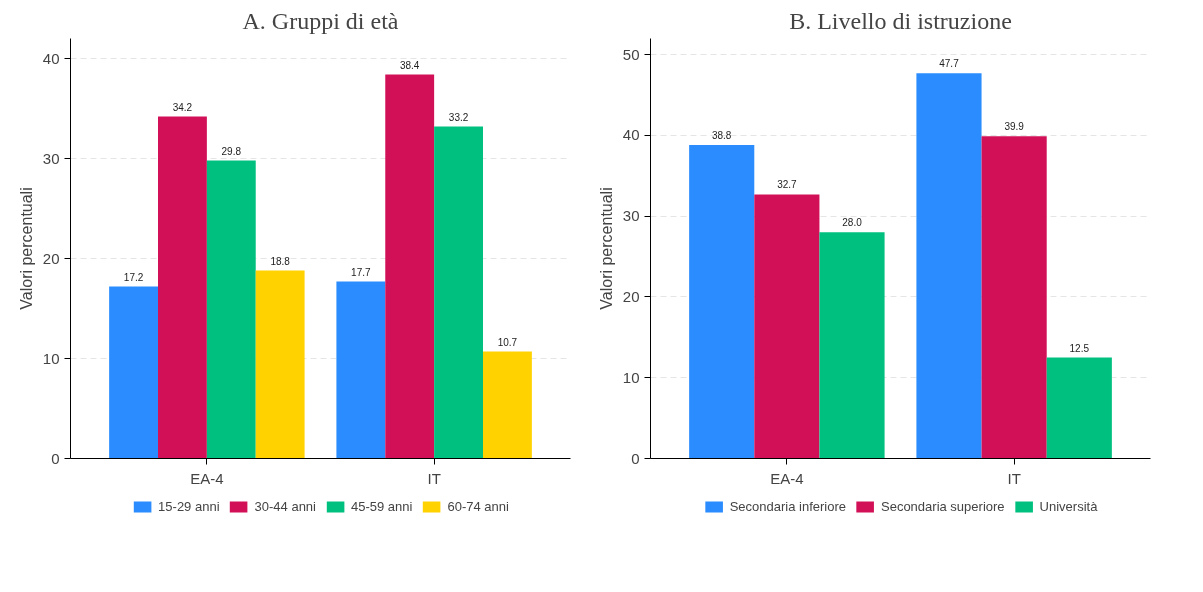 This screenshot has height=592, width=1203. What do you see at coordinates (189, 506) in the screenshot?
I see `legend-label: 15-29 anni` at bounding box center [189, 506].